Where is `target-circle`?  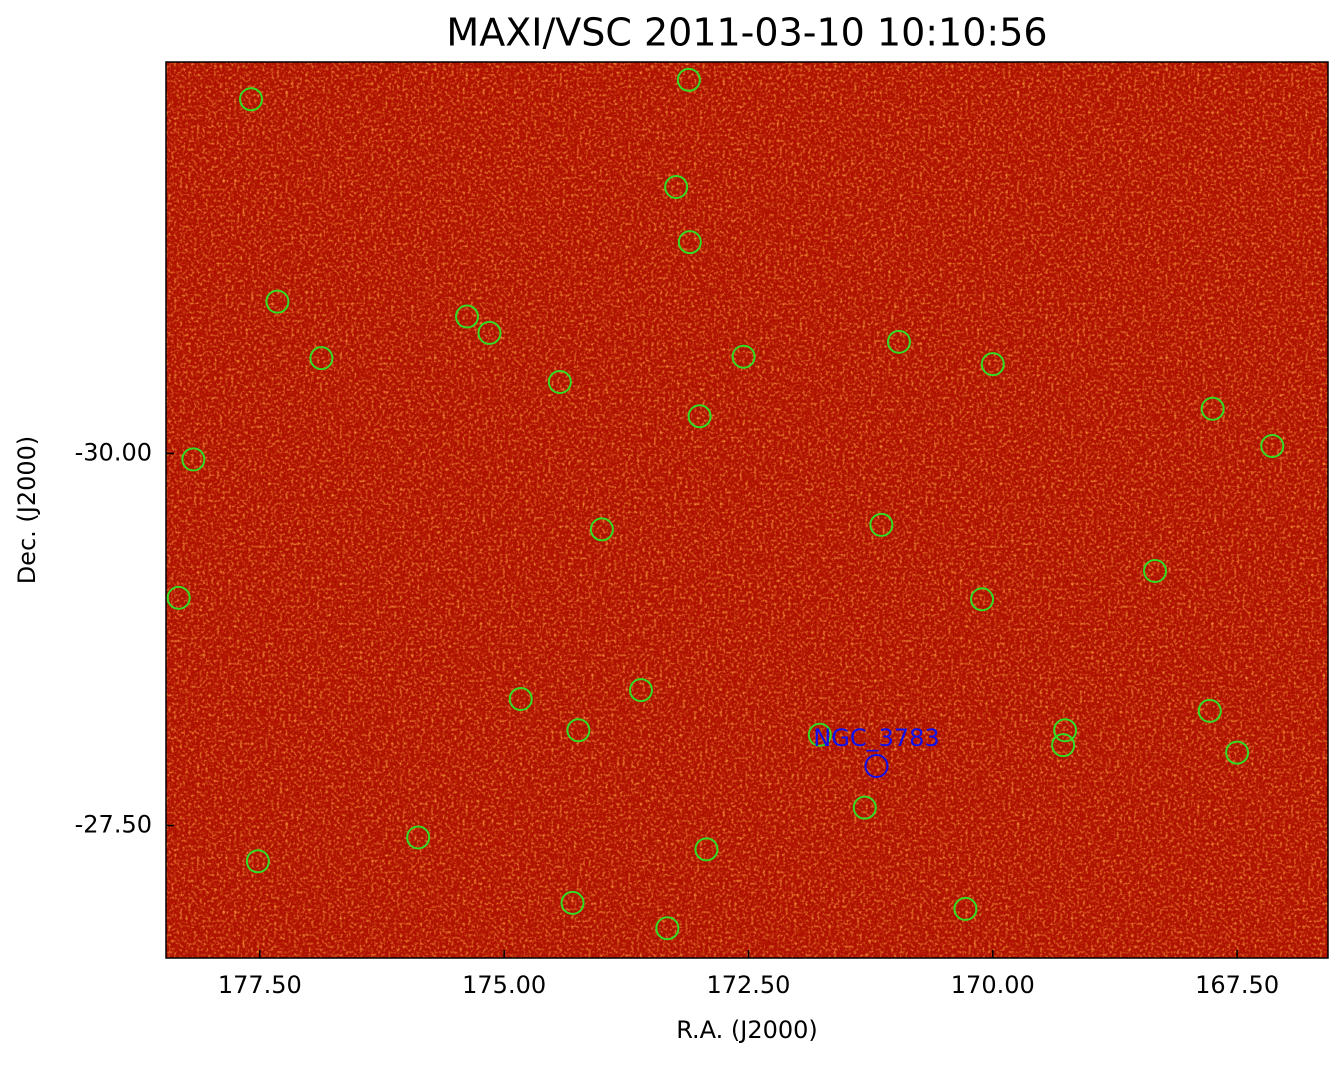
target-circle is located at coordinates (876, 766).